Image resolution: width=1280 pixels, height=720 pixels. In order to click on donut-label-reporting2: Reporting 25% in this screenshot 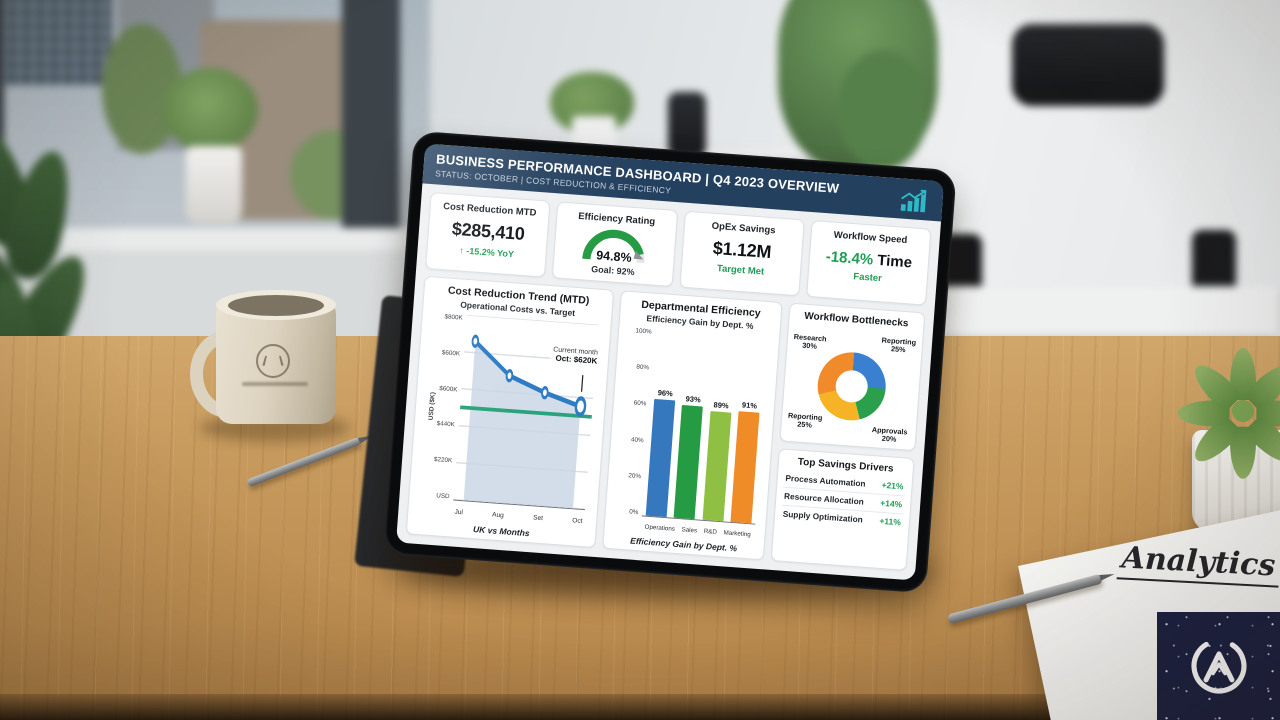, I will do `click(805, 420)`.